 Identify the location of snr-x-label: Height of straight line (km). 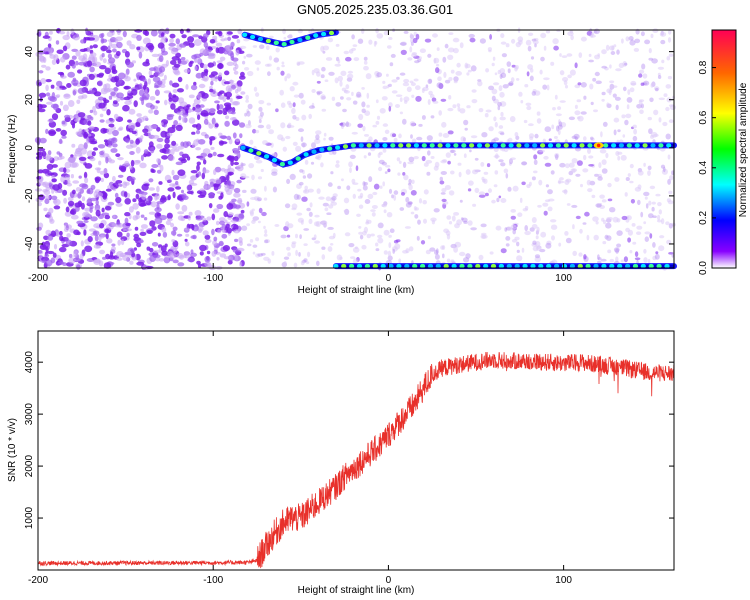
(356, 590).